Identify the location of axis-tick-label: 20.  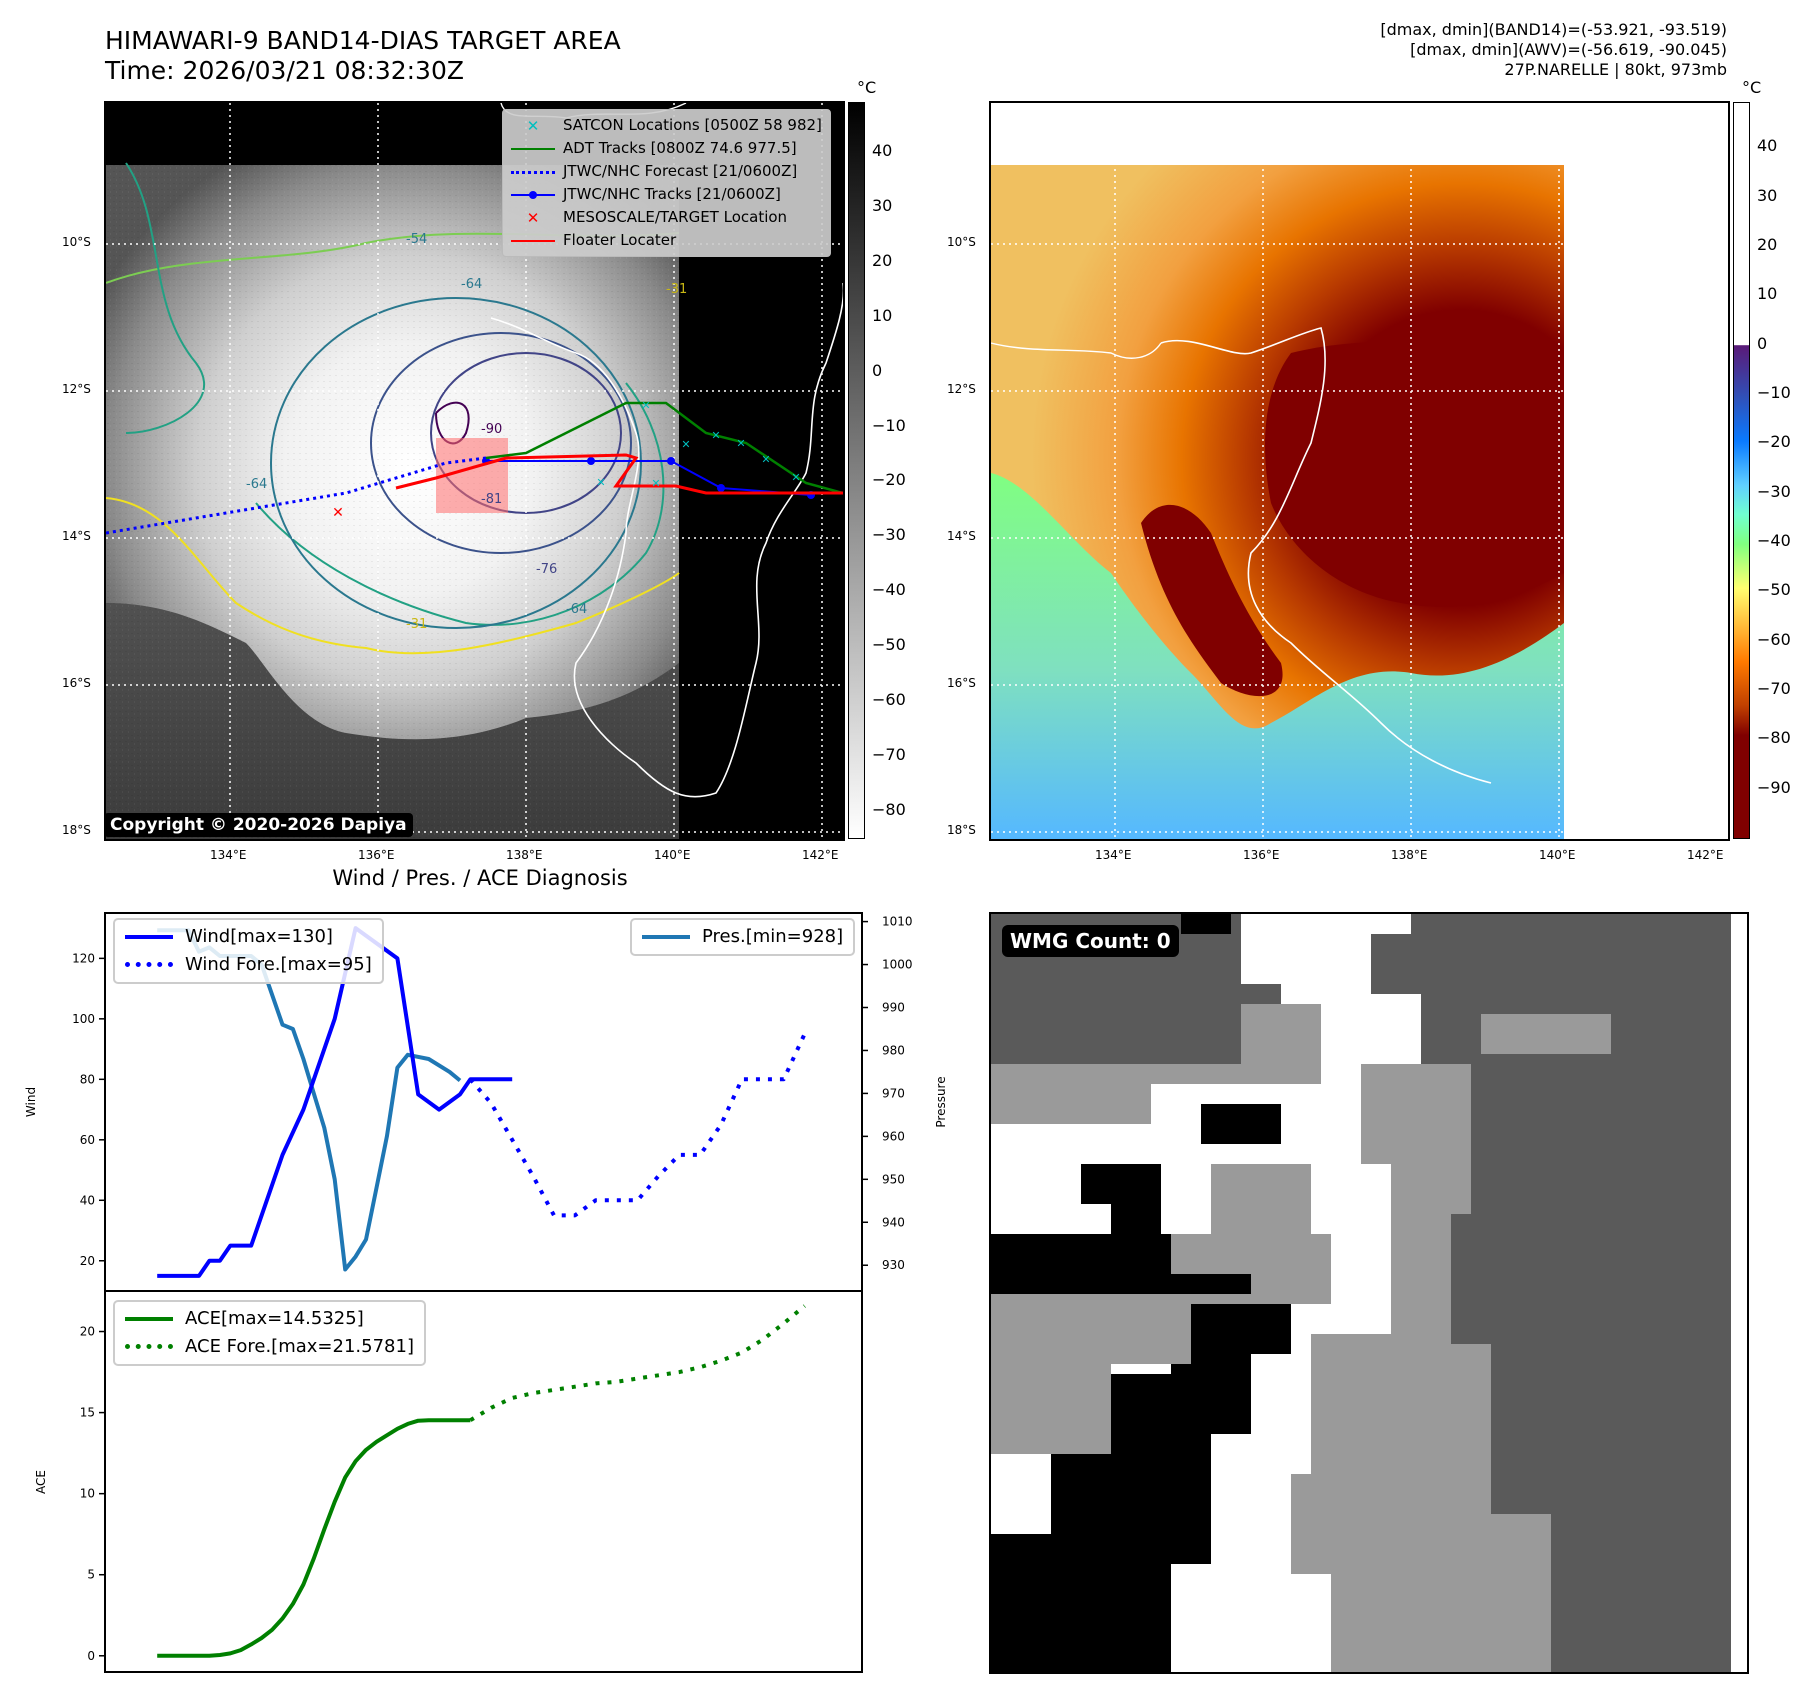
(87, 1332).